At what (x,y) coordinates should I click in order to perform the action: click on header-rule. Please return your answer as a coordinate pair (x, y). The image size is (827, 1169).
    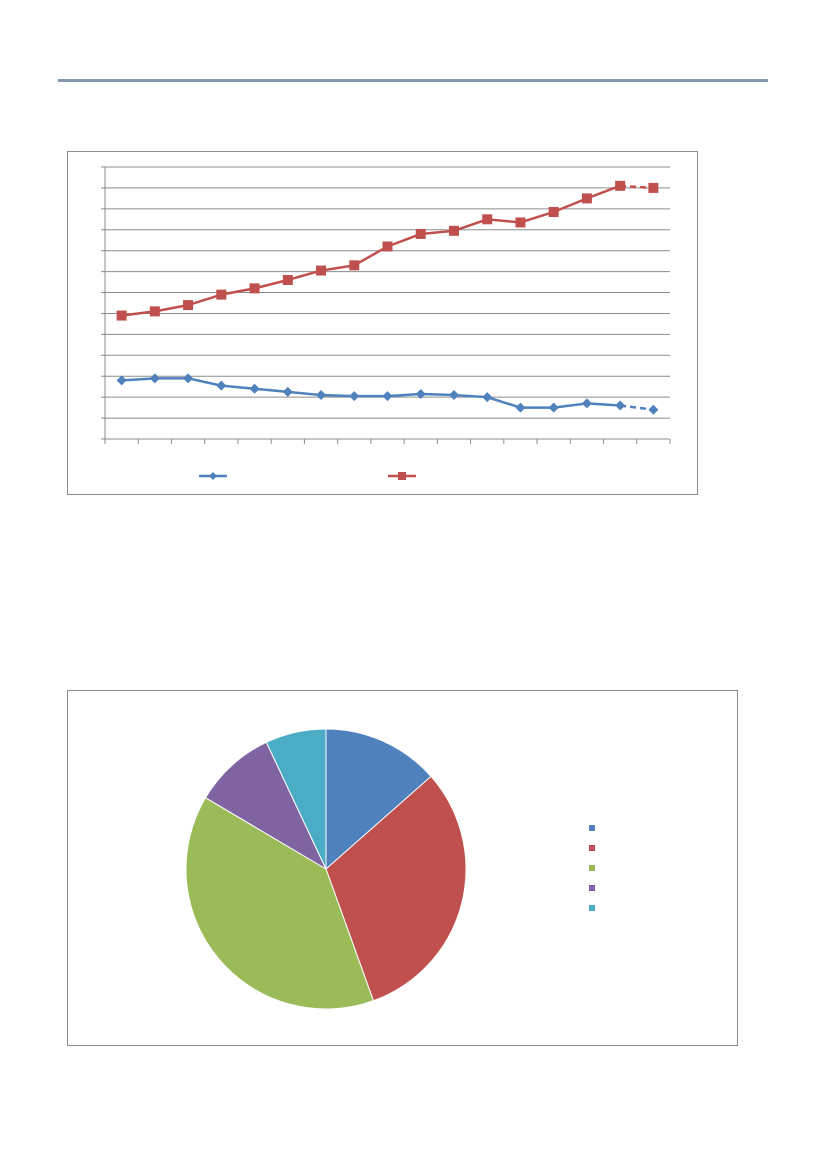
    Looking at the image, I should click on (413, 80).